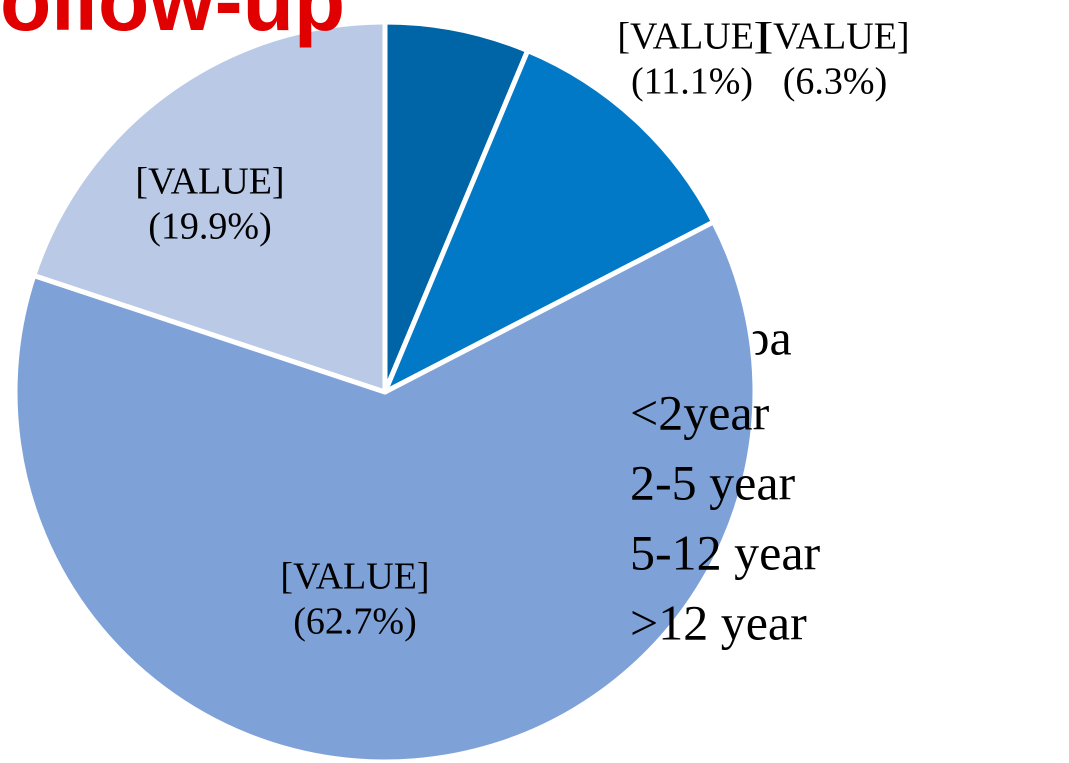  I want to click on data-label: (11.1%), so click(692, 82).